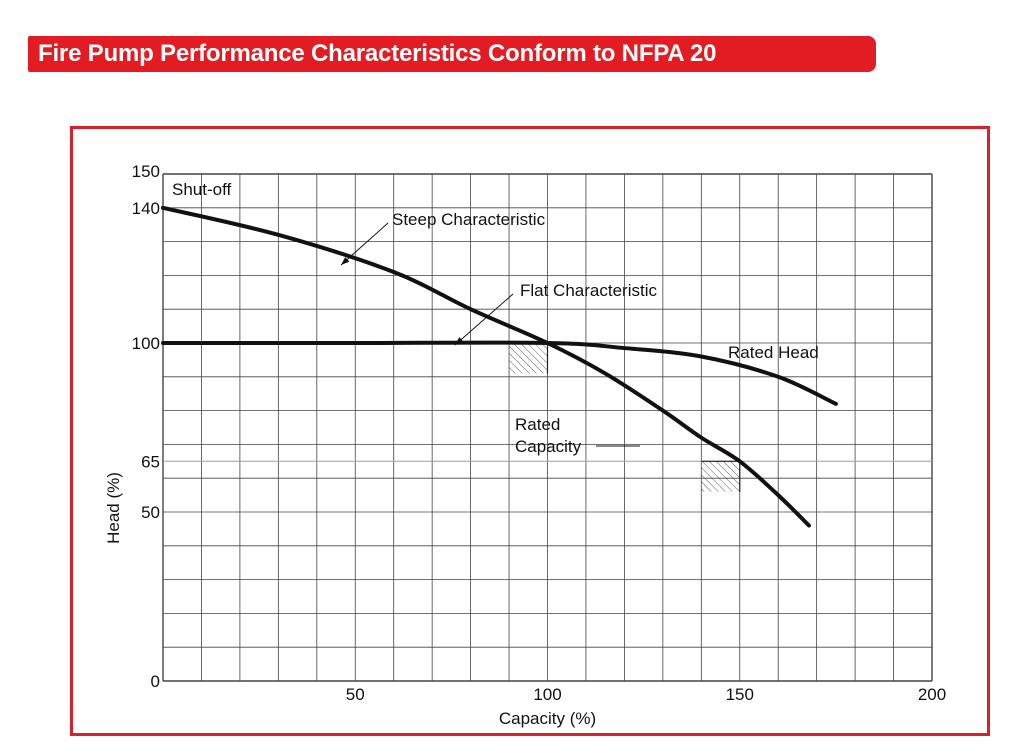 The height and width of the screenshot is (755, 1024). What do you see at coordinates (499, 373) in the screenshot?
I see `flat-characteristic-line` at bounding box center [499, 373].